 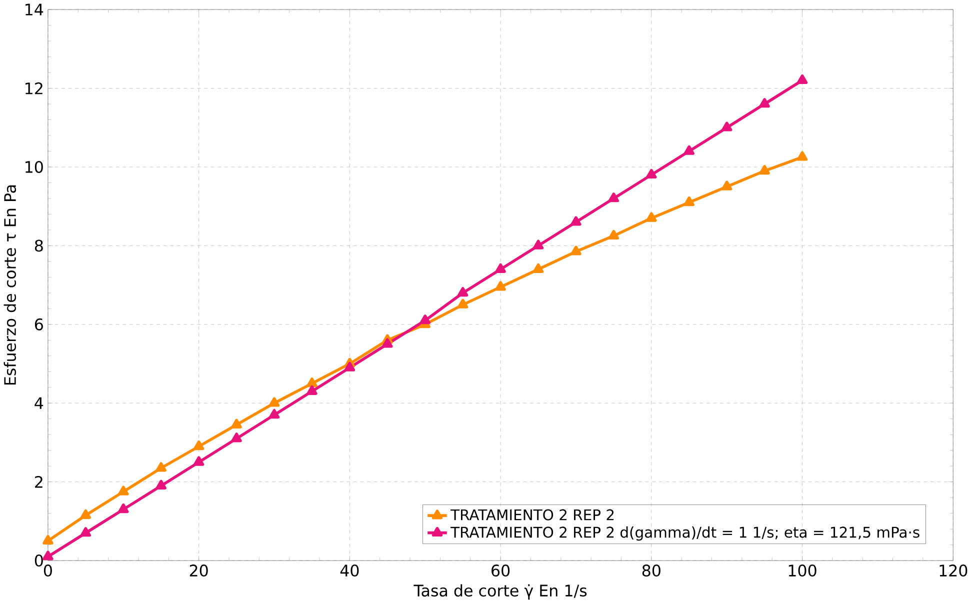 What do you see at coordinates (500, 592) in the screenshot?
I see `x-axis-title: Tasa de corte γ̇ En 1/s` at bounding box center [500, 592].